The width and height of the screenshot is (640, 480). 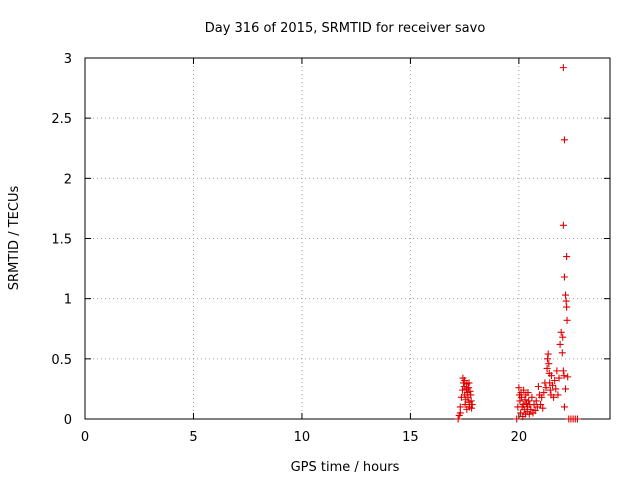 What do you see at coordinates (519, 437) in the screenshot?
I see `x-tick-label: 20` at bounding box center [519, 437].